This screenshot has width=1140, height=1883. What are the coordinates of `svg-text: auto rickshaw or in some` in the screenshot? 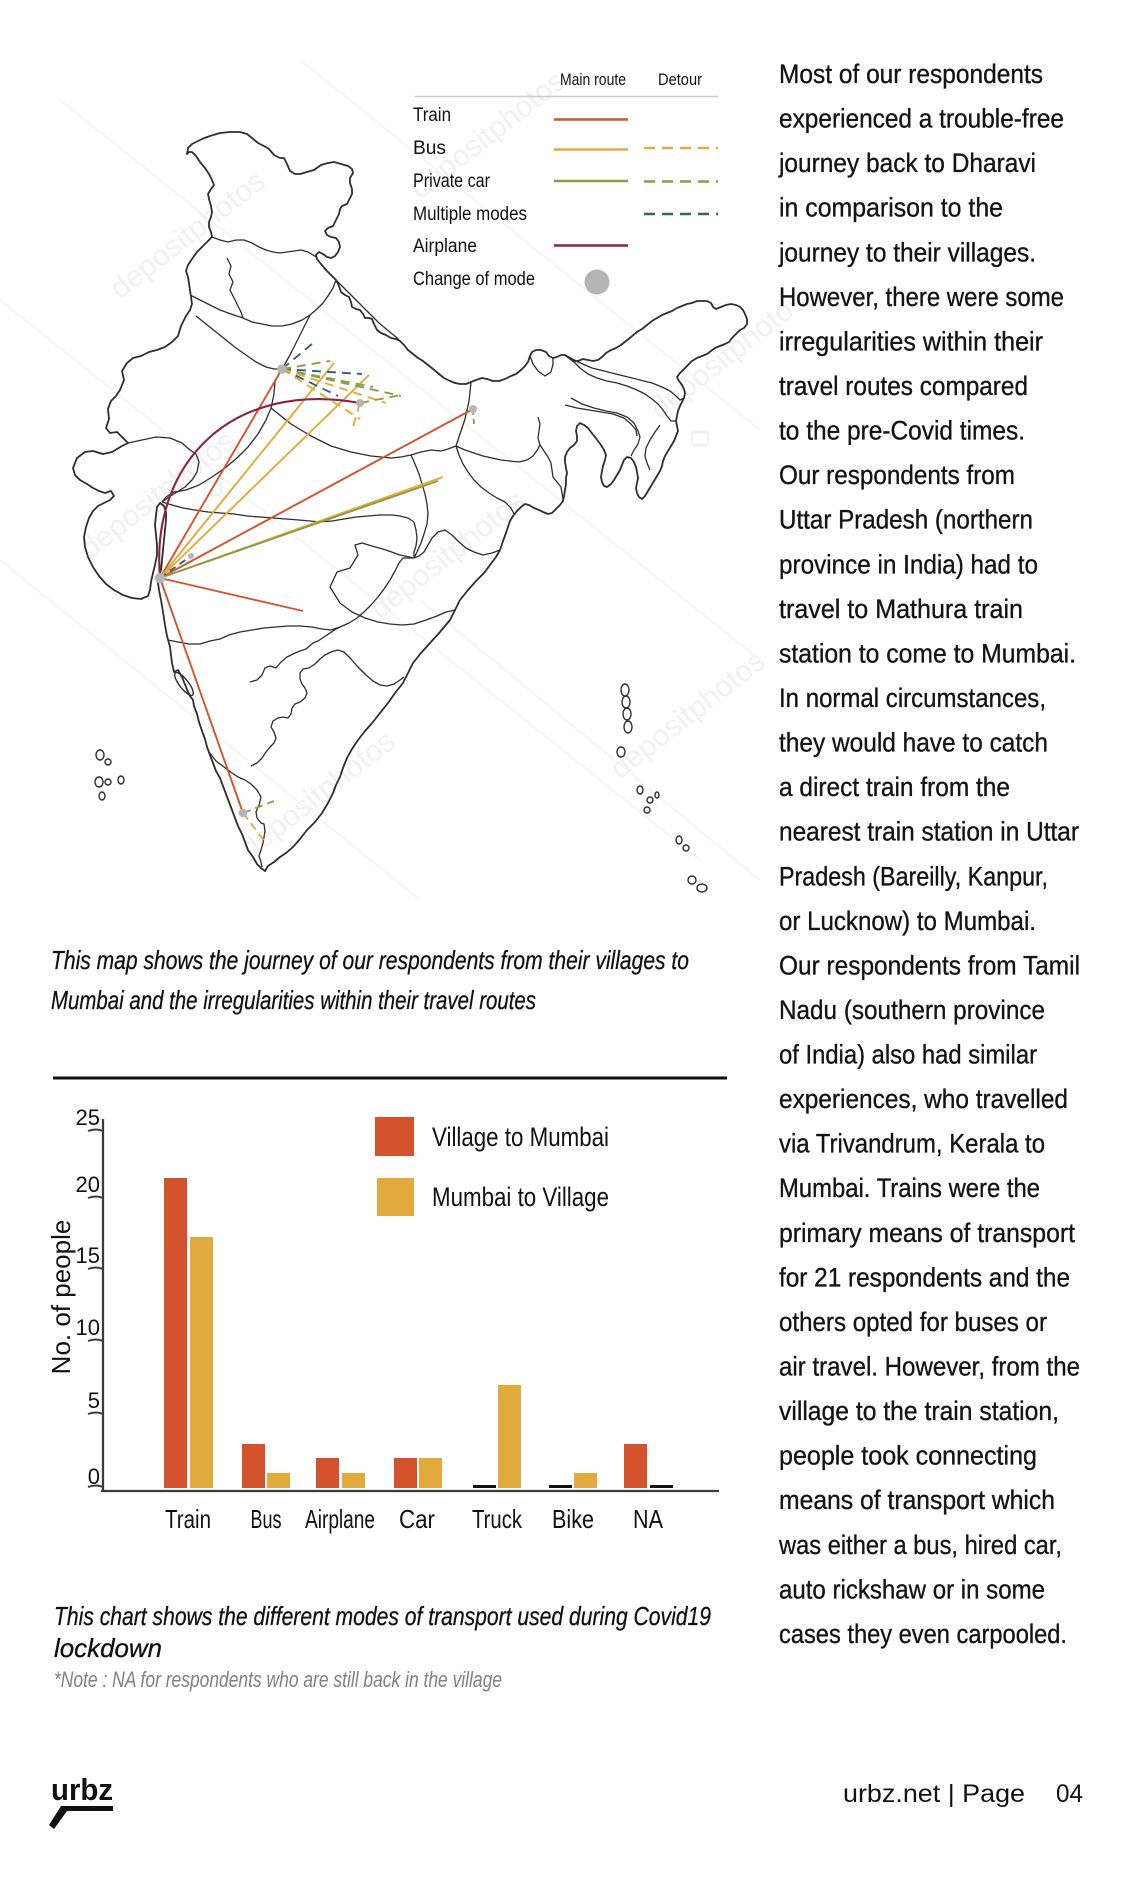 It's located at (912, 1589).